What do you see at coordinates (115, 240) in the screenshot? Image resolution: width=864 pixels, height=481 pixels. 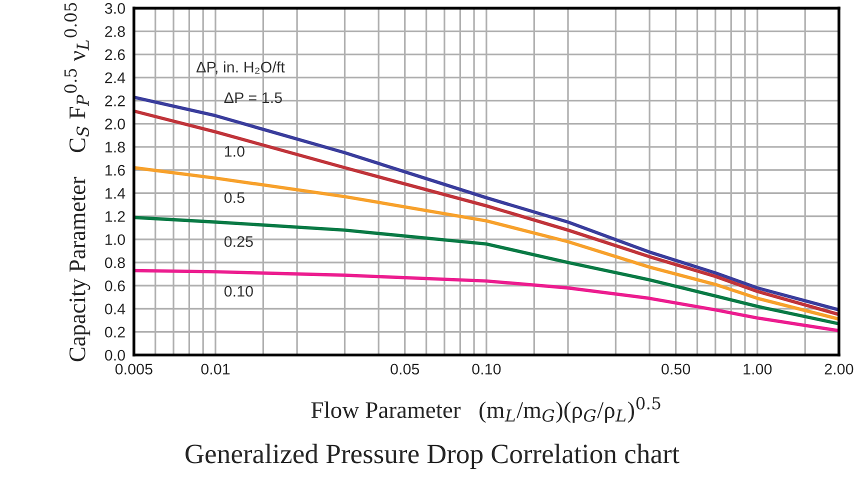 I see `y-tick-label: 1.0` at bounding box center [115, 240].